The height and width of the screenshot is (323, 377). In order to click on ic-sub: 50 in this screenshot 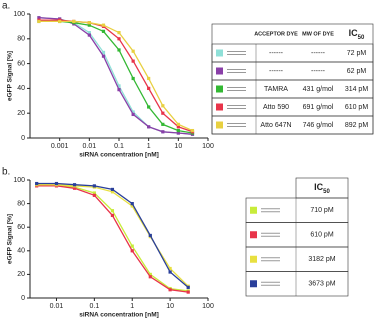, I will do `click(326, 192)`.